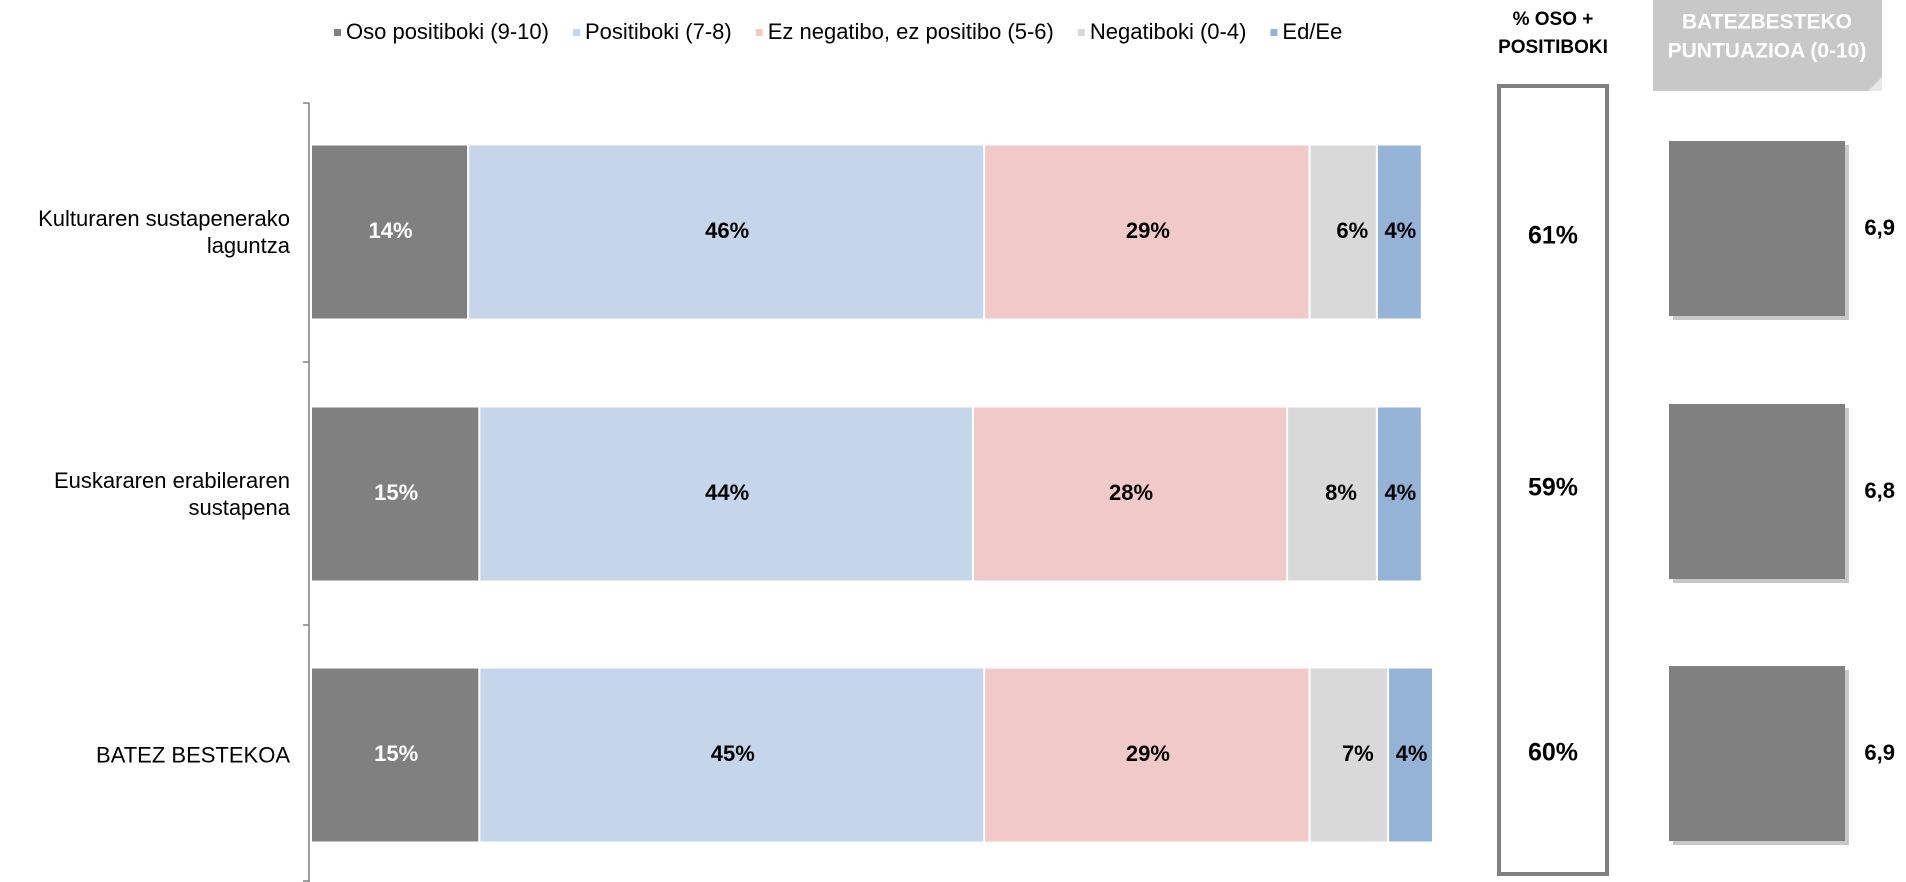 The image size is (1906, 882). I want to click on legend-label: Ed/Ee, so click(1312, 31).